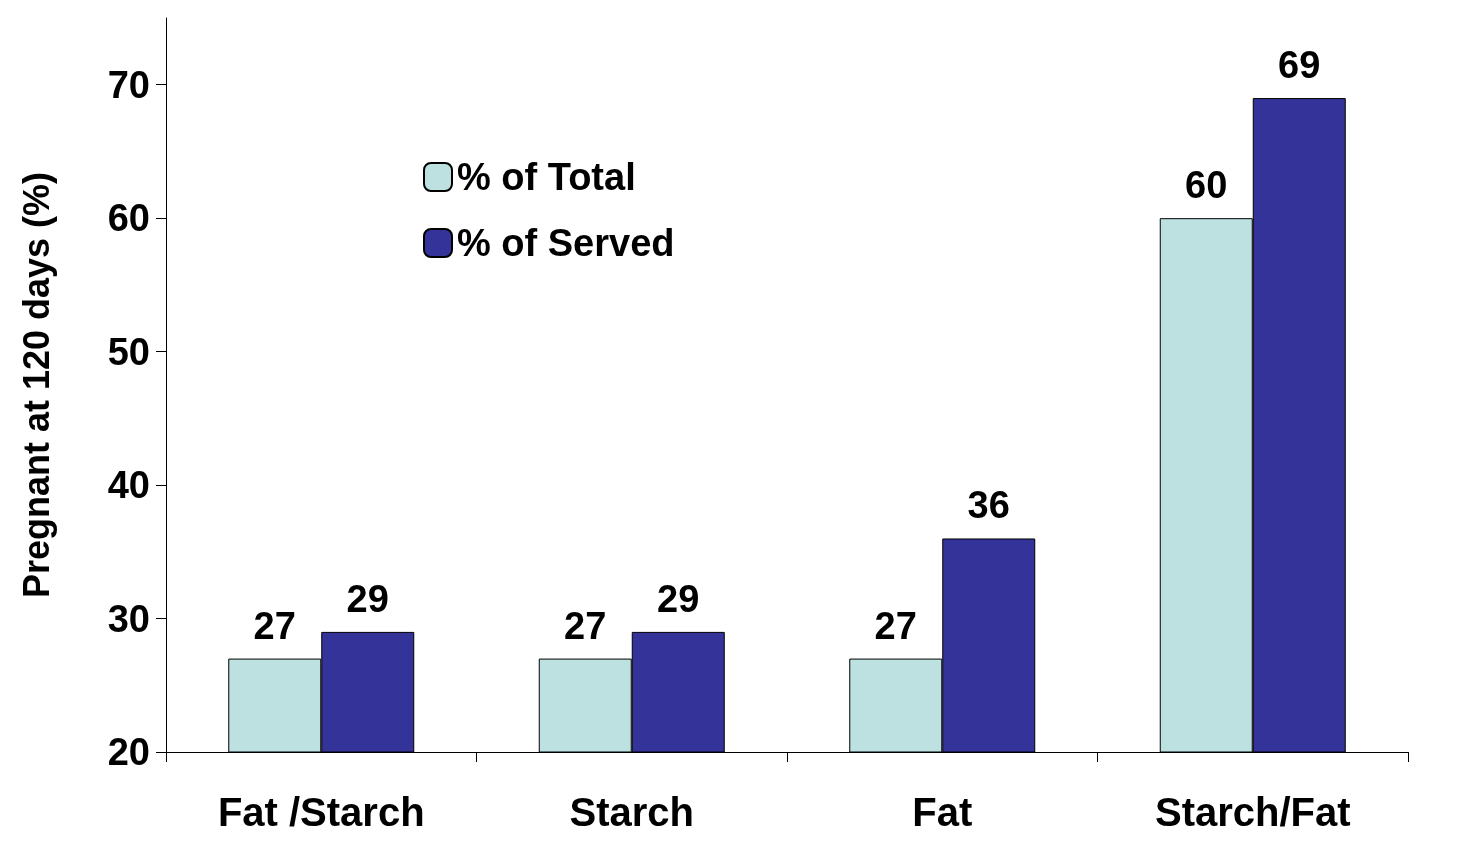  What do you see at coordinates (128, 618) in the screenshot?
I see `y-tick-label: 30` at bounding box center [128, 618].